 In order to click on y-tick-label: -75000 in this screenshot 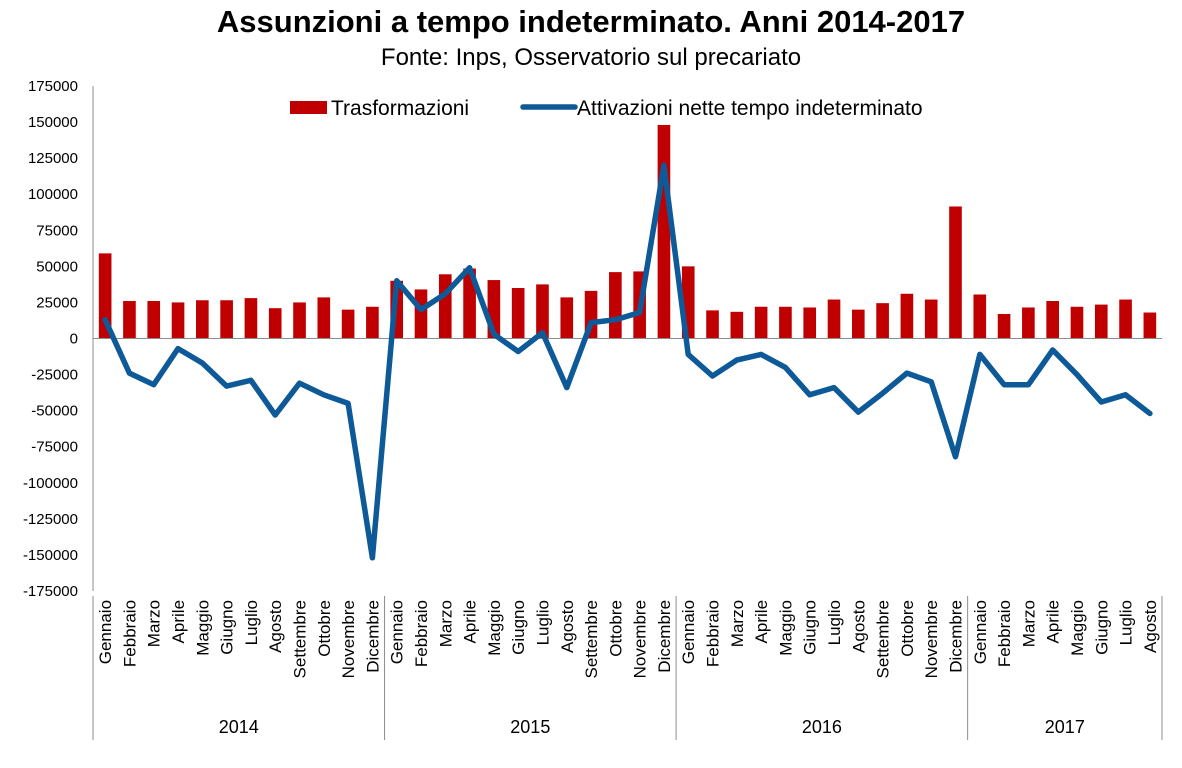, I will do `click(54, 447)`.